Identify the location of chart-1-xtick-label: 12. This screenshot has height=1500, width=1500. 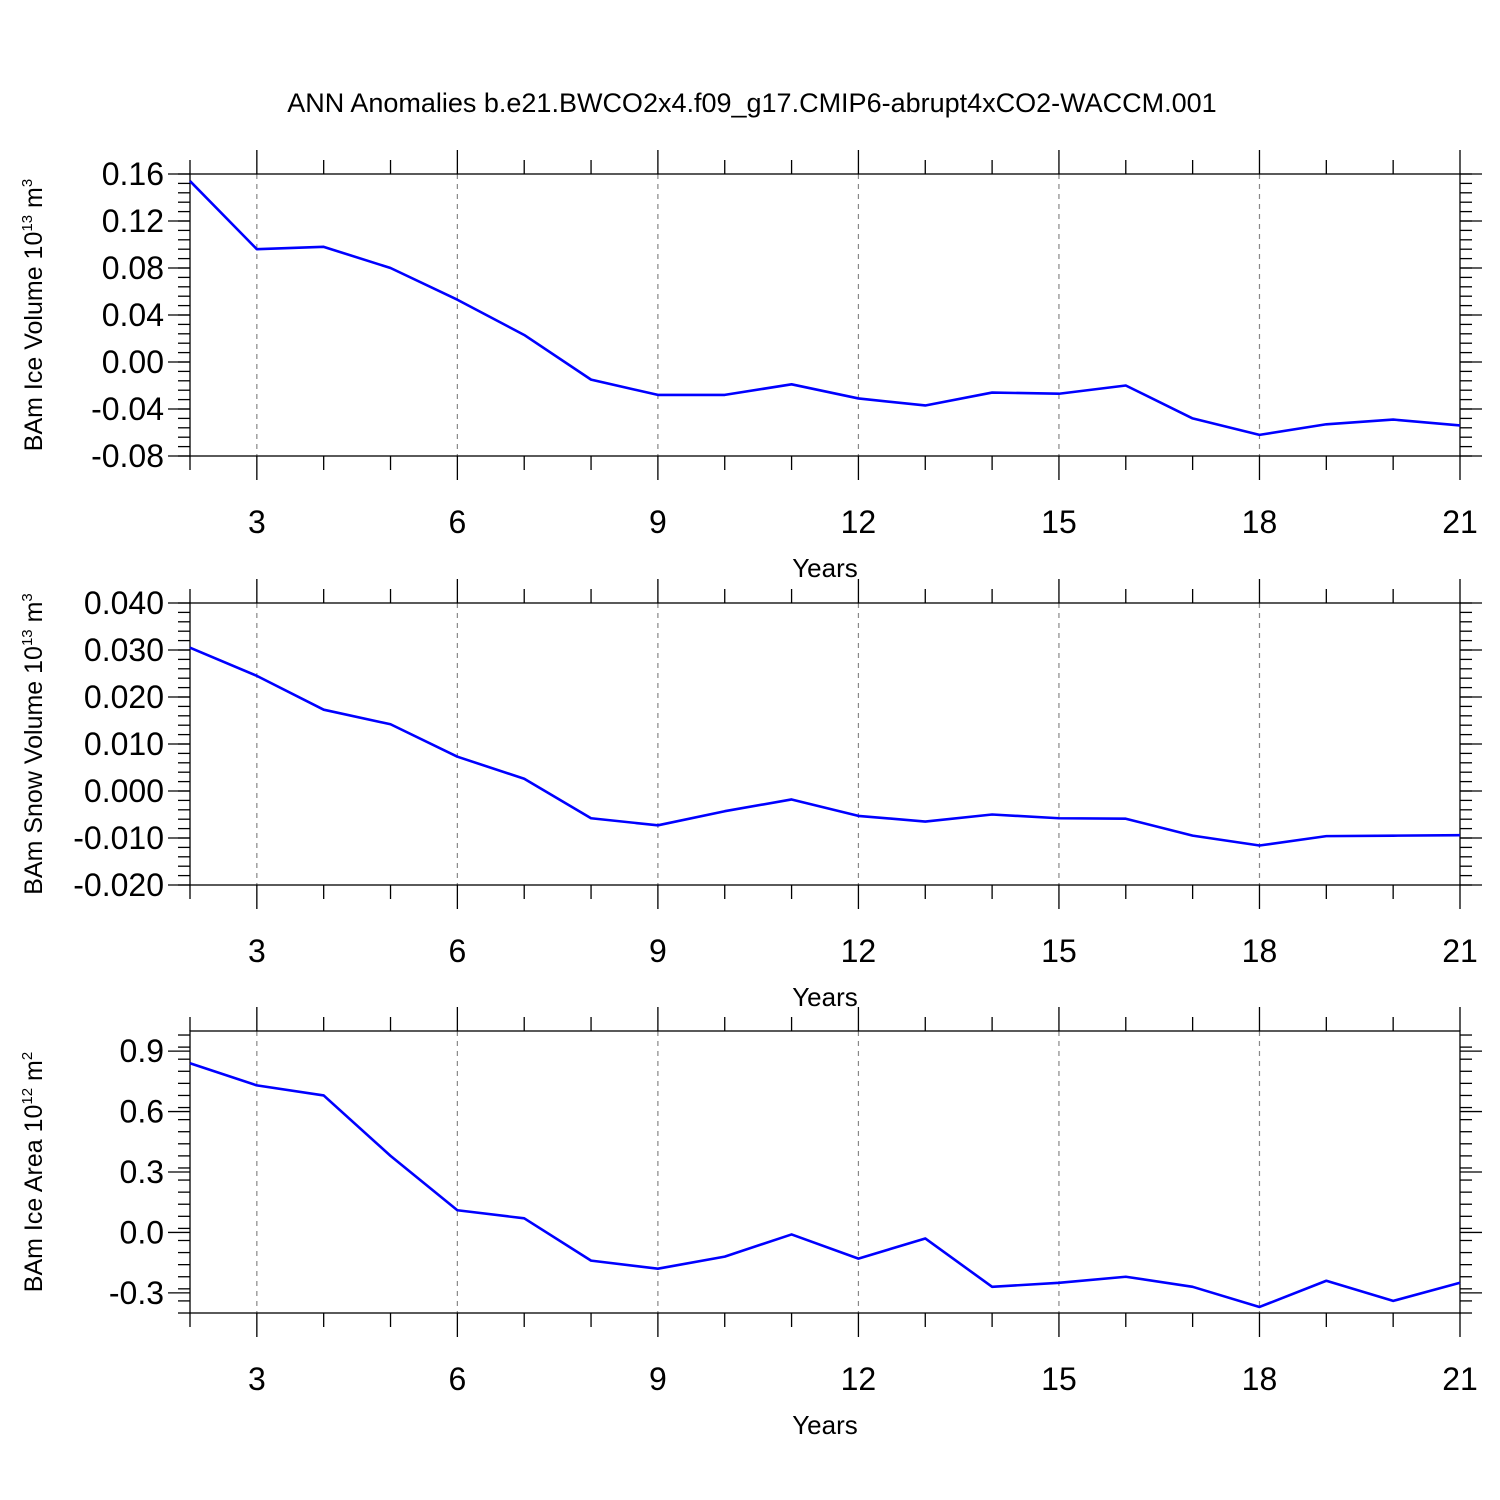
(859, 522).